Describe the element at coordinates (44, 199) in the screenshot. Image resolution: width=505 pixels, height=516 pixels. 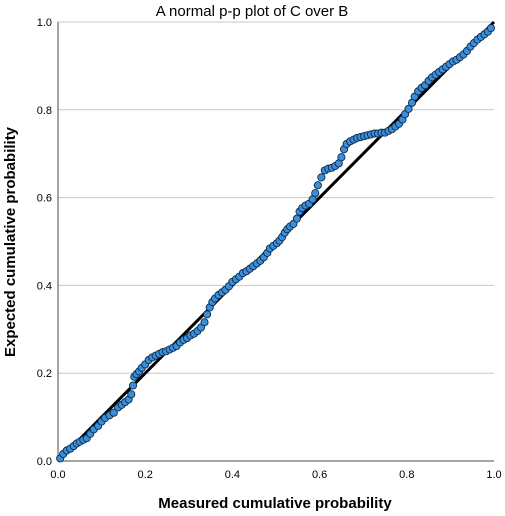
I see `y-tick-label: 0.6` at that location.